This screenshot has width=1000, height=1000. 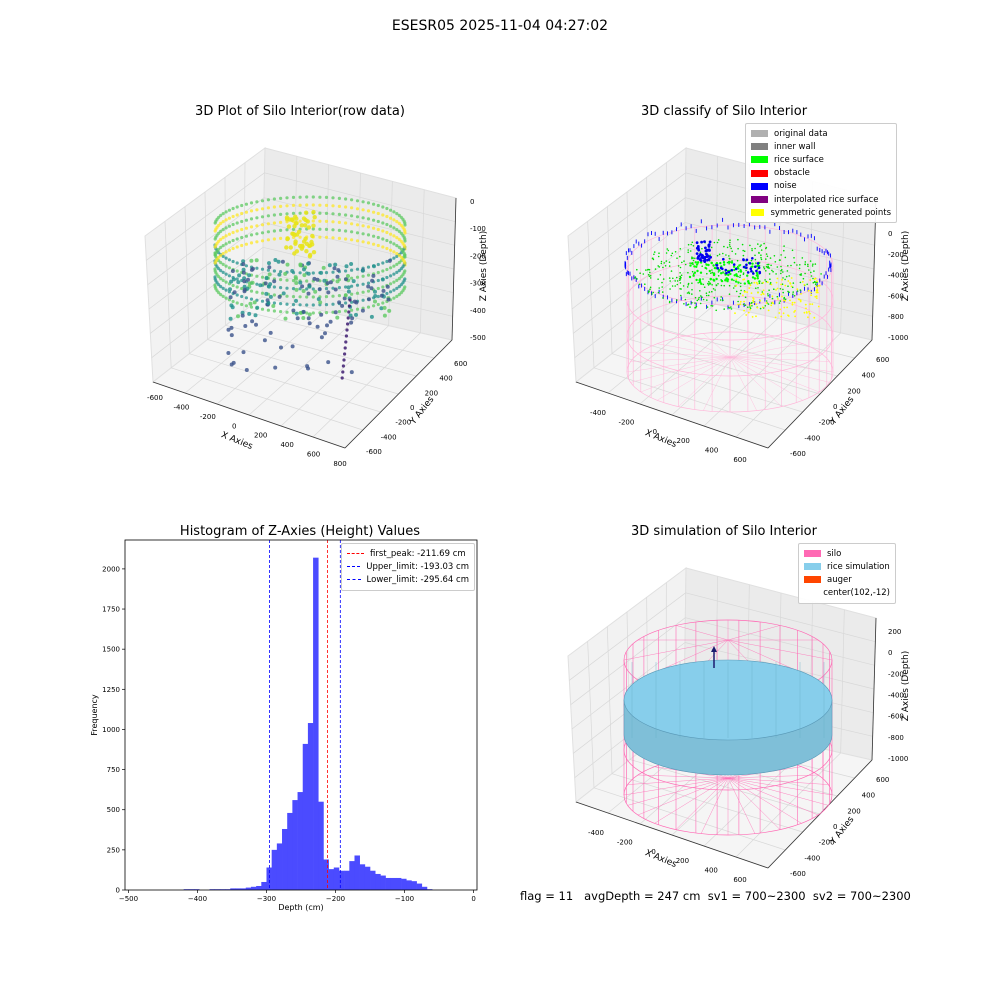 What do you see at coordinates (113, 810) in the screenshot?
I see `y-tick-label: 500` at bounding box center [113, 810].